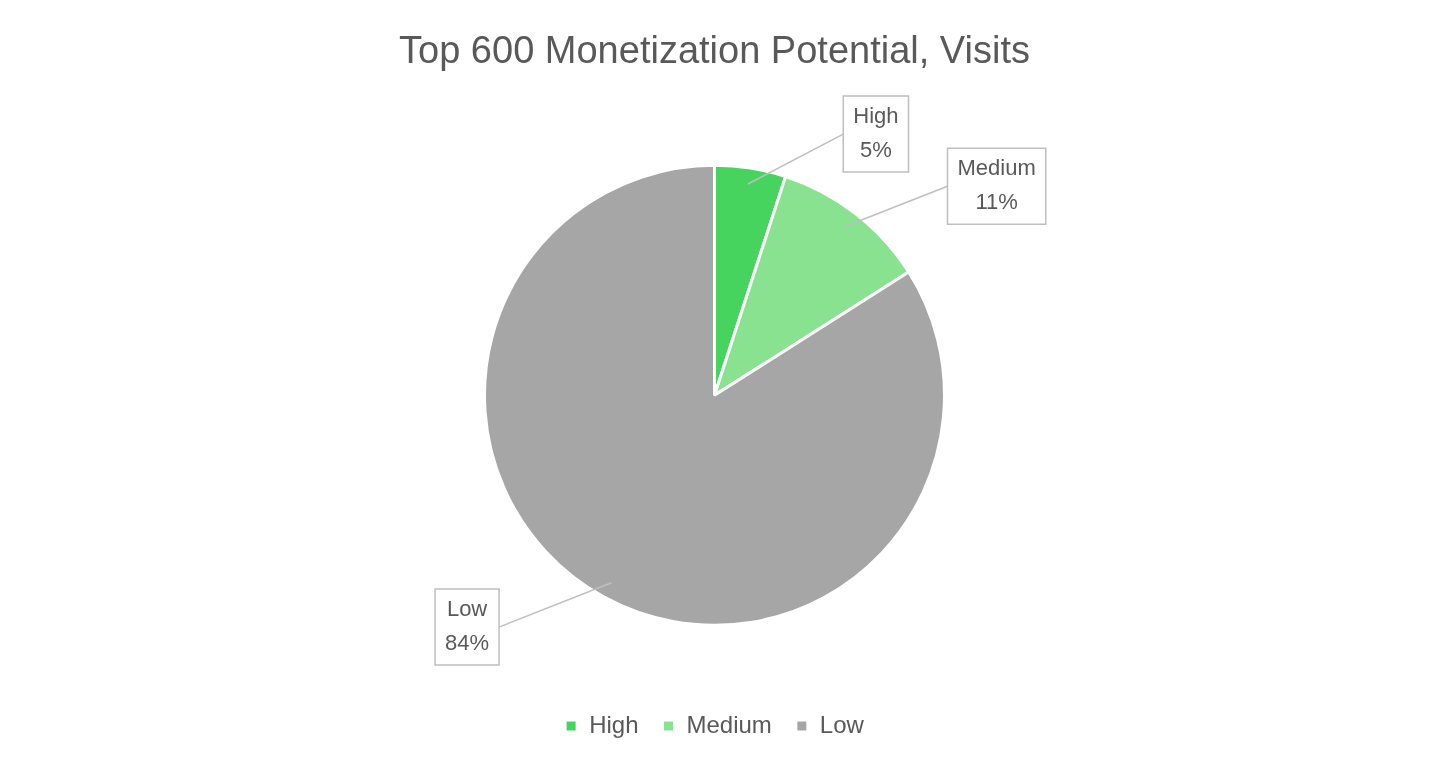  What do you see at coordinates (842, 724) in the screenshot?
I see `legend-label: Low` at bounding box center [842, 724].